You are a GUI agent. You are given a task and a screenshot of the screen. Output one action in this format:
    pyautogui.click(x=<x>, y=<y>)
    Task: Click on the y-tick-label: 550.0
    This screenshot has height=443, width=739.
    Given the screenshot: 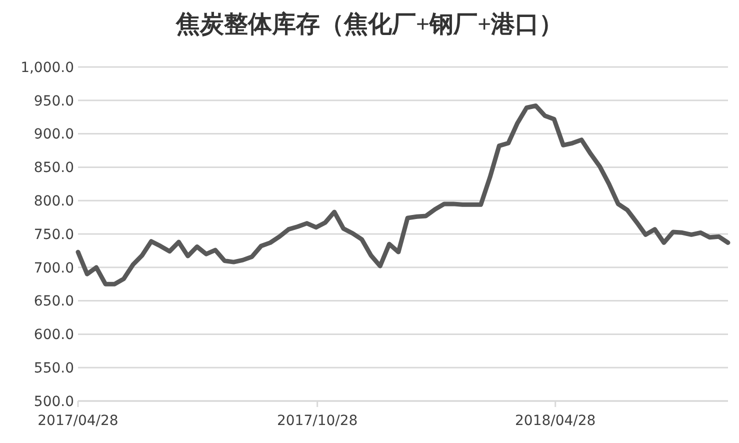 What is the action you would take?
    pyautogui.click(x=54, y=368)
    